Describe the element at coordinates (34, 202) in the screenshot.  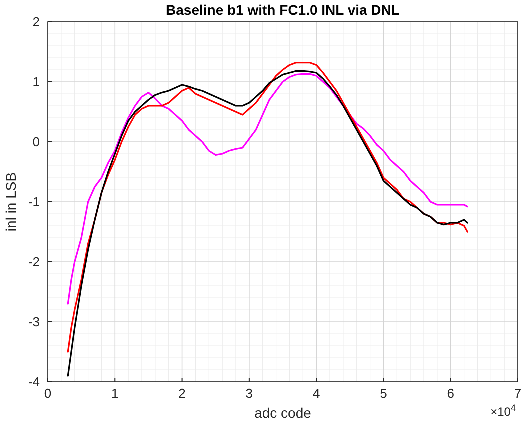
I see `y-tick-label: -1` at that location.